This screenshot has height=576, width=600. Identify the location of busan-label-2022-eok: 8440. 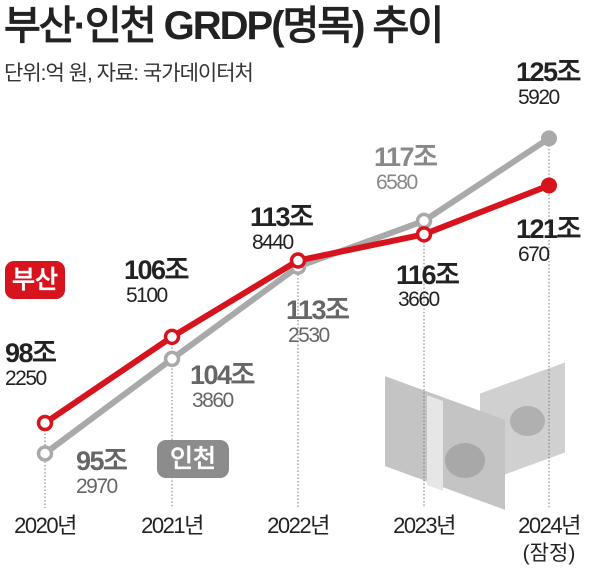
(273, 242).